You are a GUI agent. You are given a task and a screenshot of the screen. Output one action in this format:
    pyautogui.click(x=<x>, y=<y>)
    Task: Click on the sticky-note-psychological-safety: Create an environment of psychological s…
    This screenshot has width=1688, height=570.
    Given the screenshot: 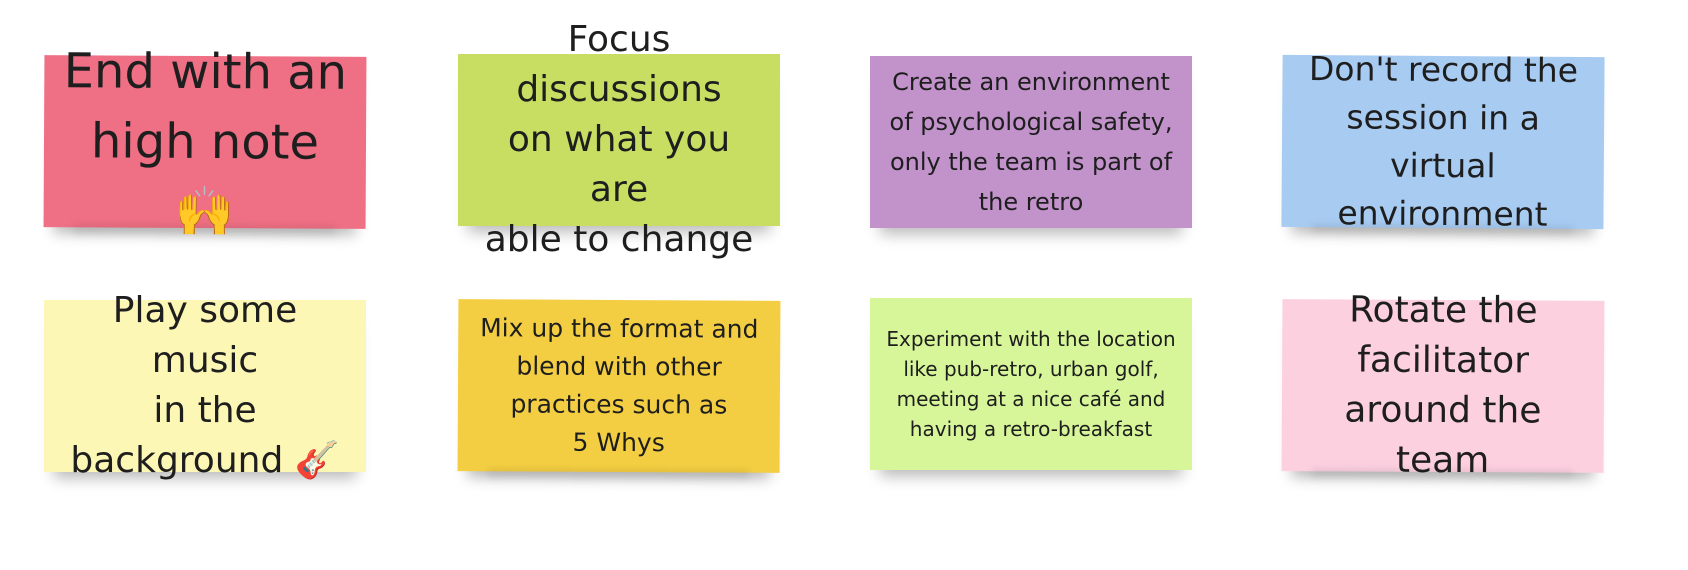 What is the action you would take?
    pyautogui.click(x=1031, y=142)
    